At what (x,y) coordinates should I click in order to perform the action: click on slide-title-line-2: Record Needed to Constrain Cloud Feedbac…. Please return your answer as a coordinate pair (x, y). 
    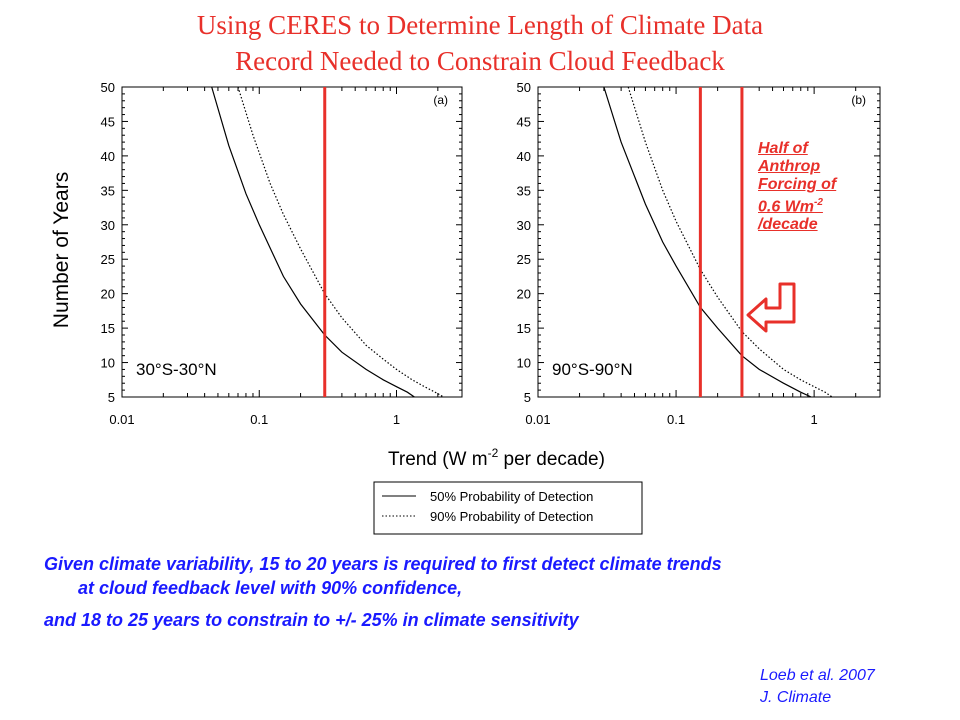
    Looking at the image, I should click on (480, 61).